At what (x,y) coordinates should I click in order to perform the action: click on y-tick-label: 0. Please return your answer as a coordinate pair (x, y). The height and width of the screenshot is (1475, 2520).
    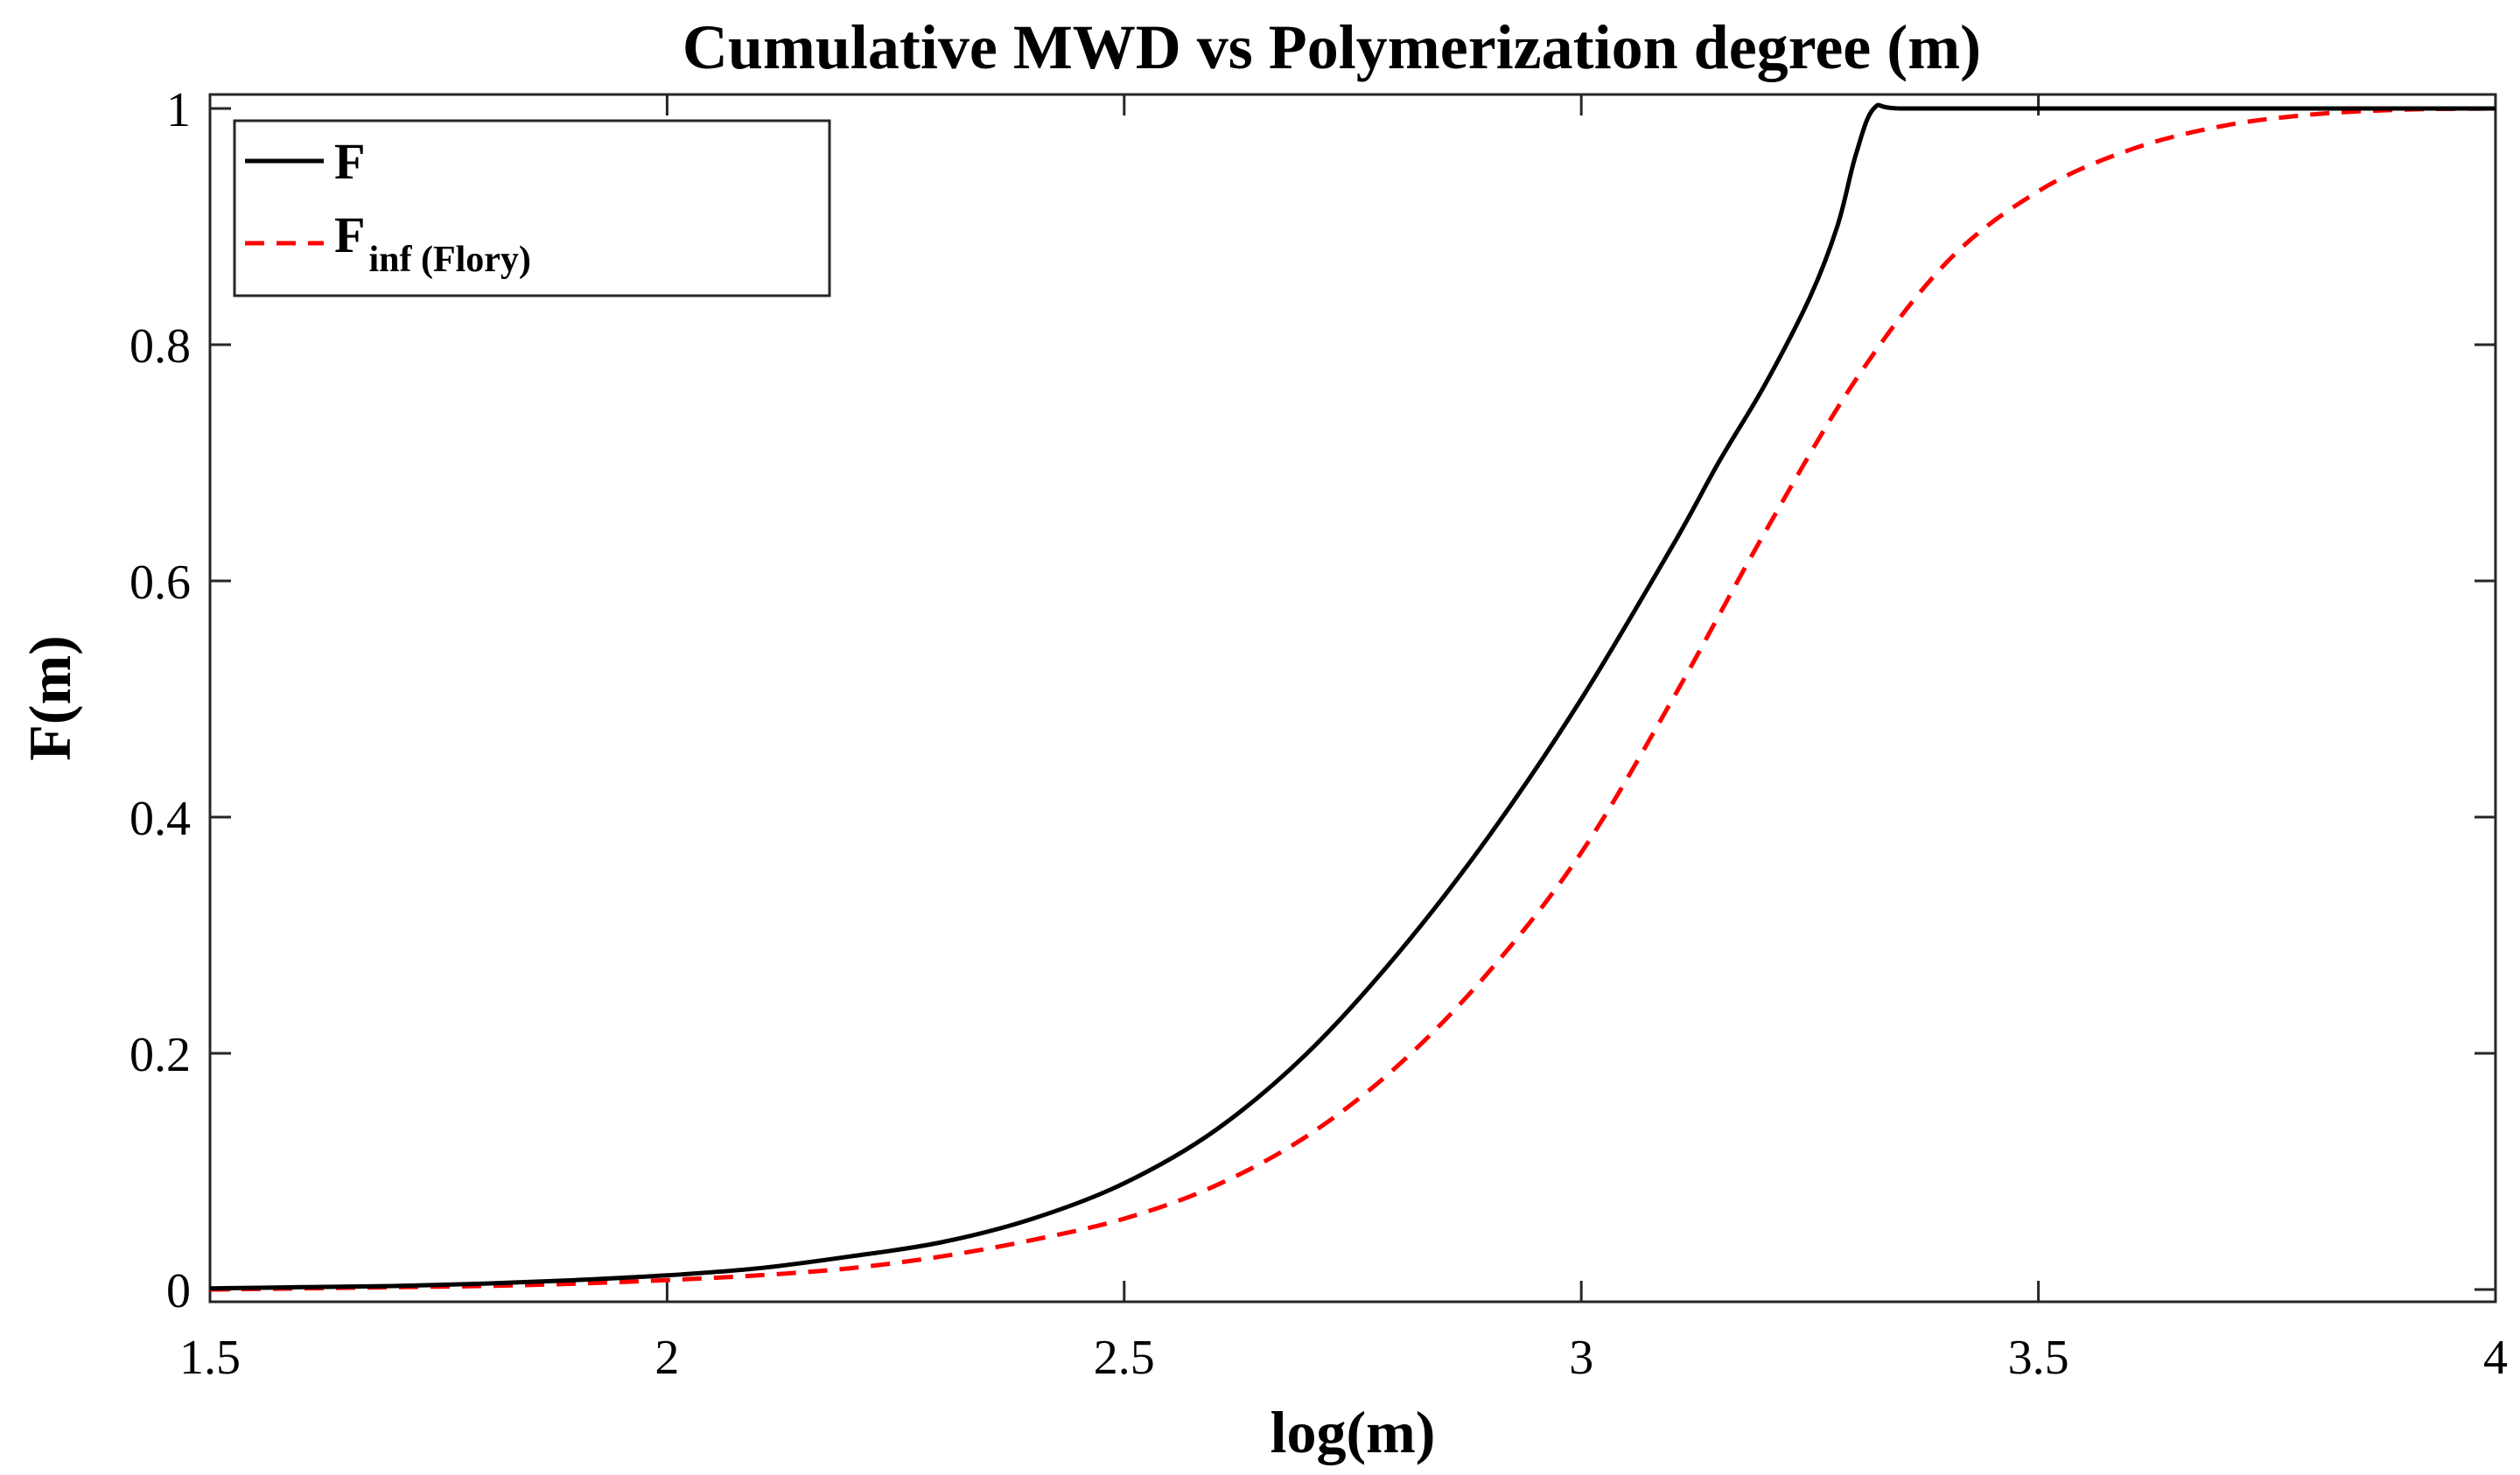
    Looking at the image, I should click on (178, 1291).